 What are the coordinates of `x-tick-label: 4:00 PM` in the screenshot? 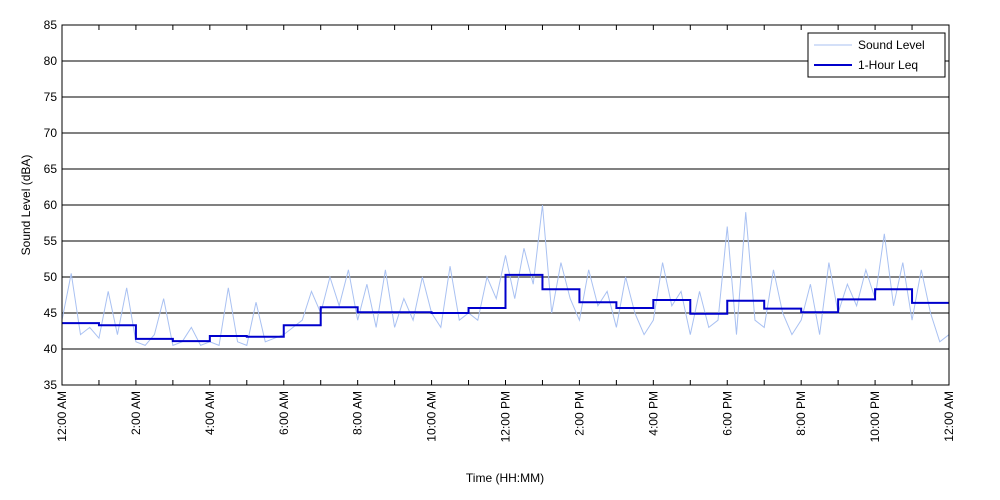 It's located at (653, 413).